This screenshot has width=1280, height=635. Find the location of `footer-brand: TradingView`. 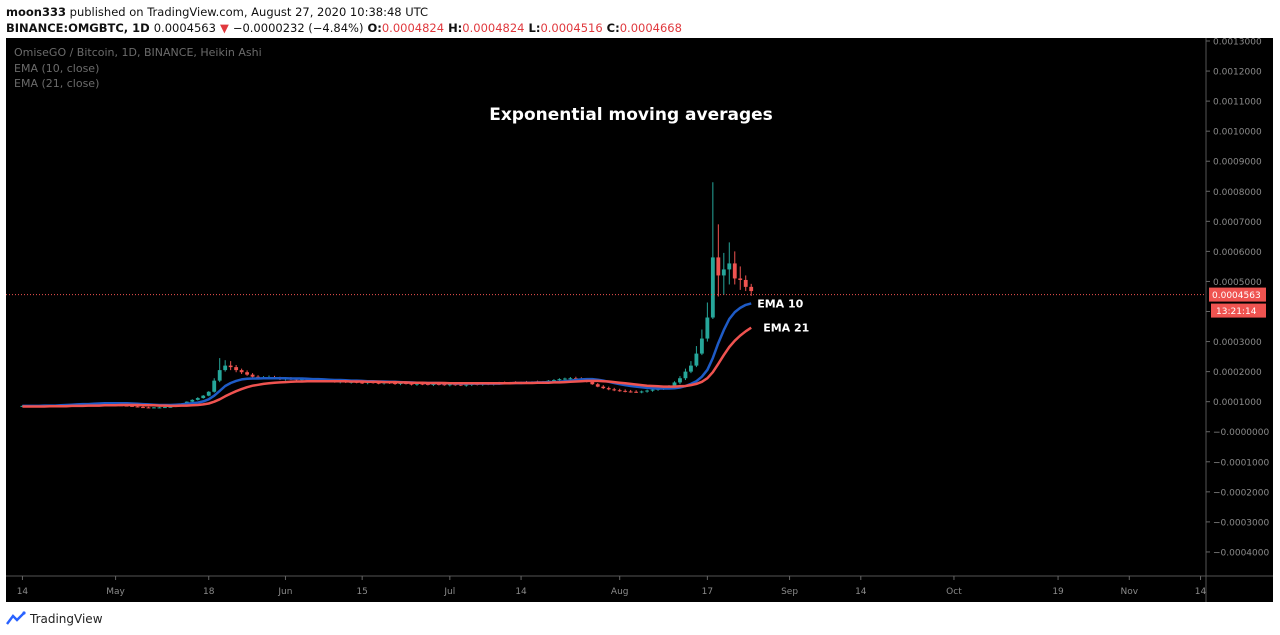

footer-brand: TradingView is located at coordinates (66, 619).